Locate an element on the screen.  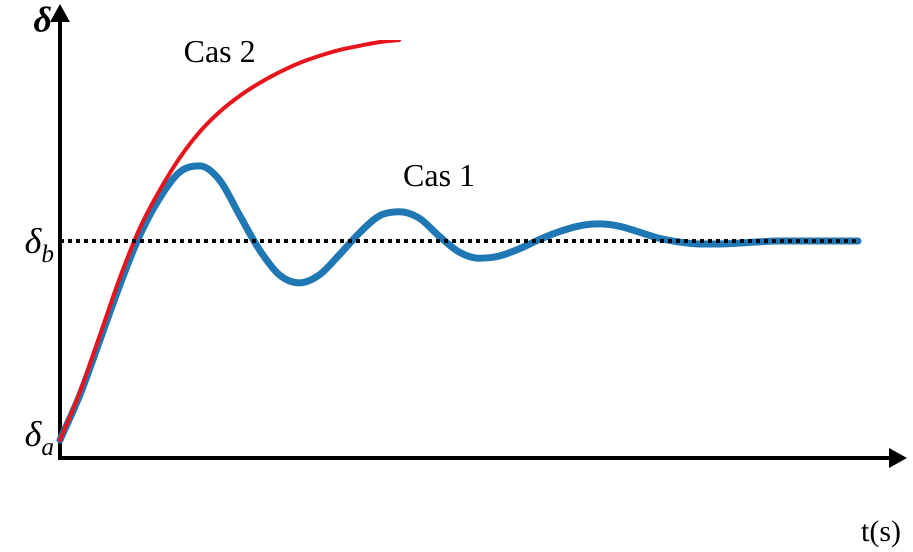
series-label: Cas 2 is located at coordinates (220, 50).